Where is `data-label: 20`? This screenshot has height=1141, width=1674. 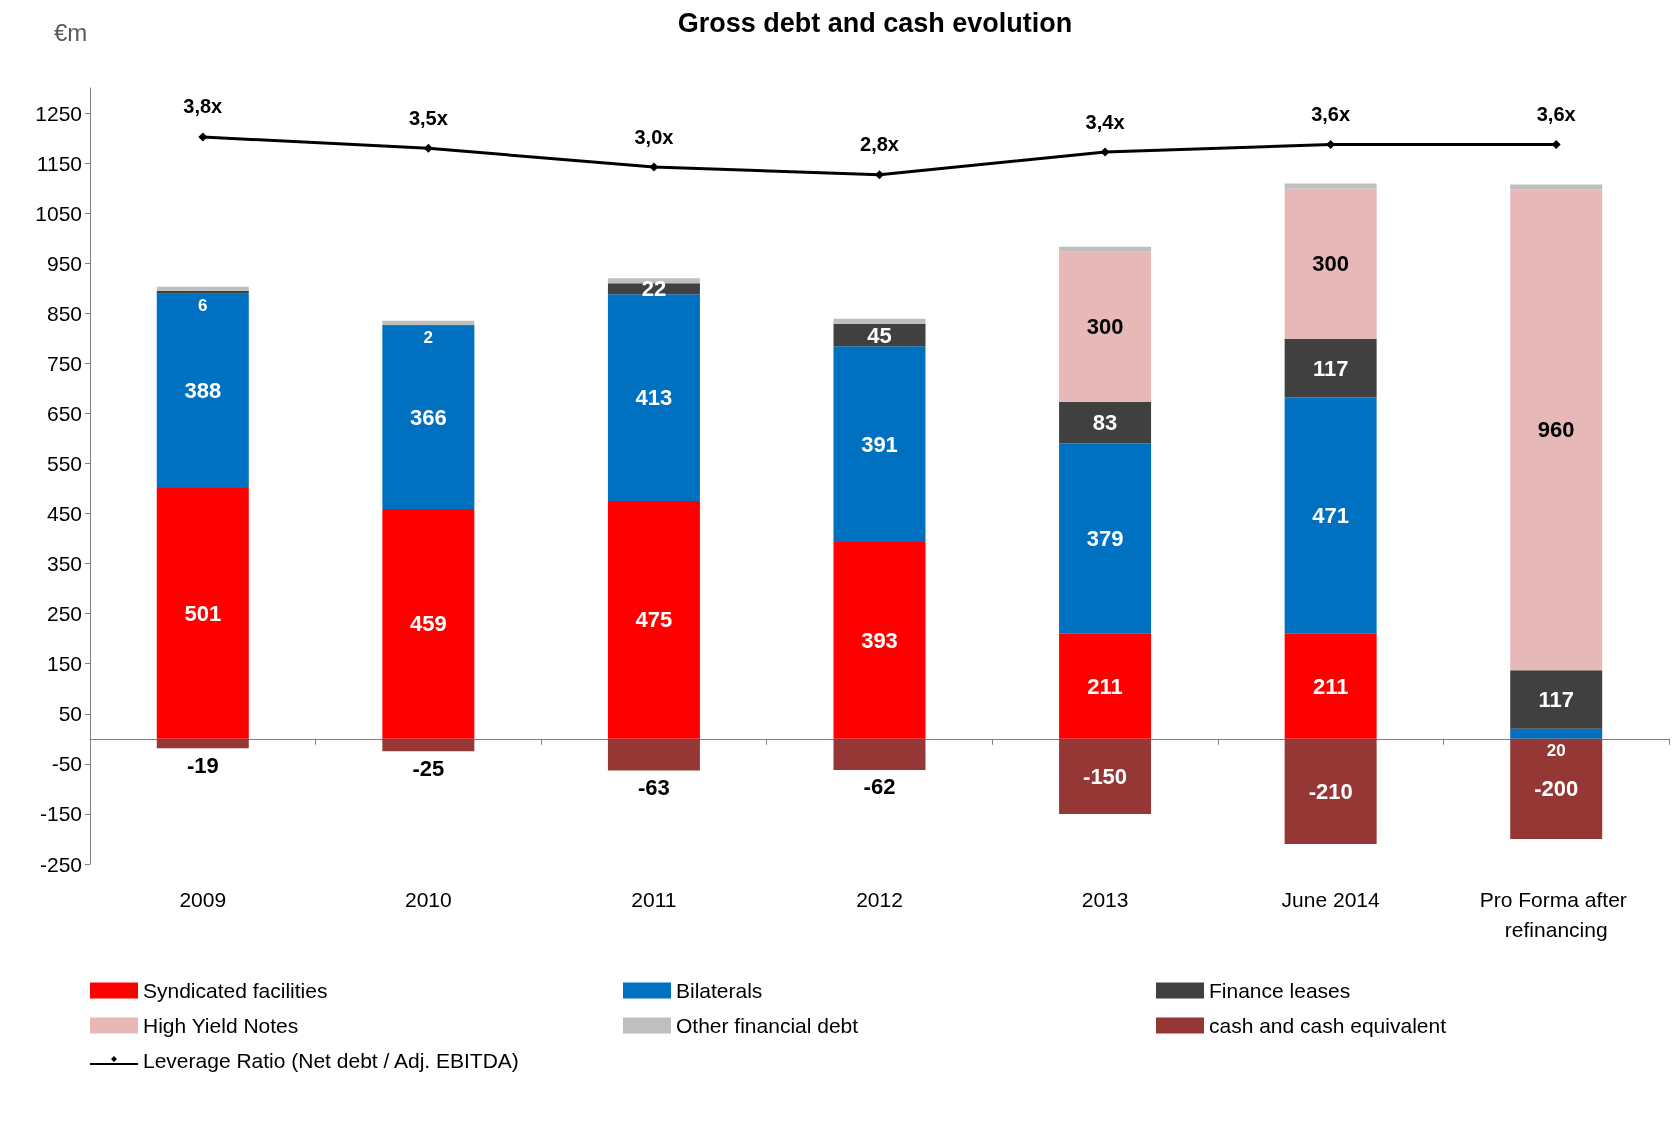
data-label: 20 is located at coordinates (1556, 750).